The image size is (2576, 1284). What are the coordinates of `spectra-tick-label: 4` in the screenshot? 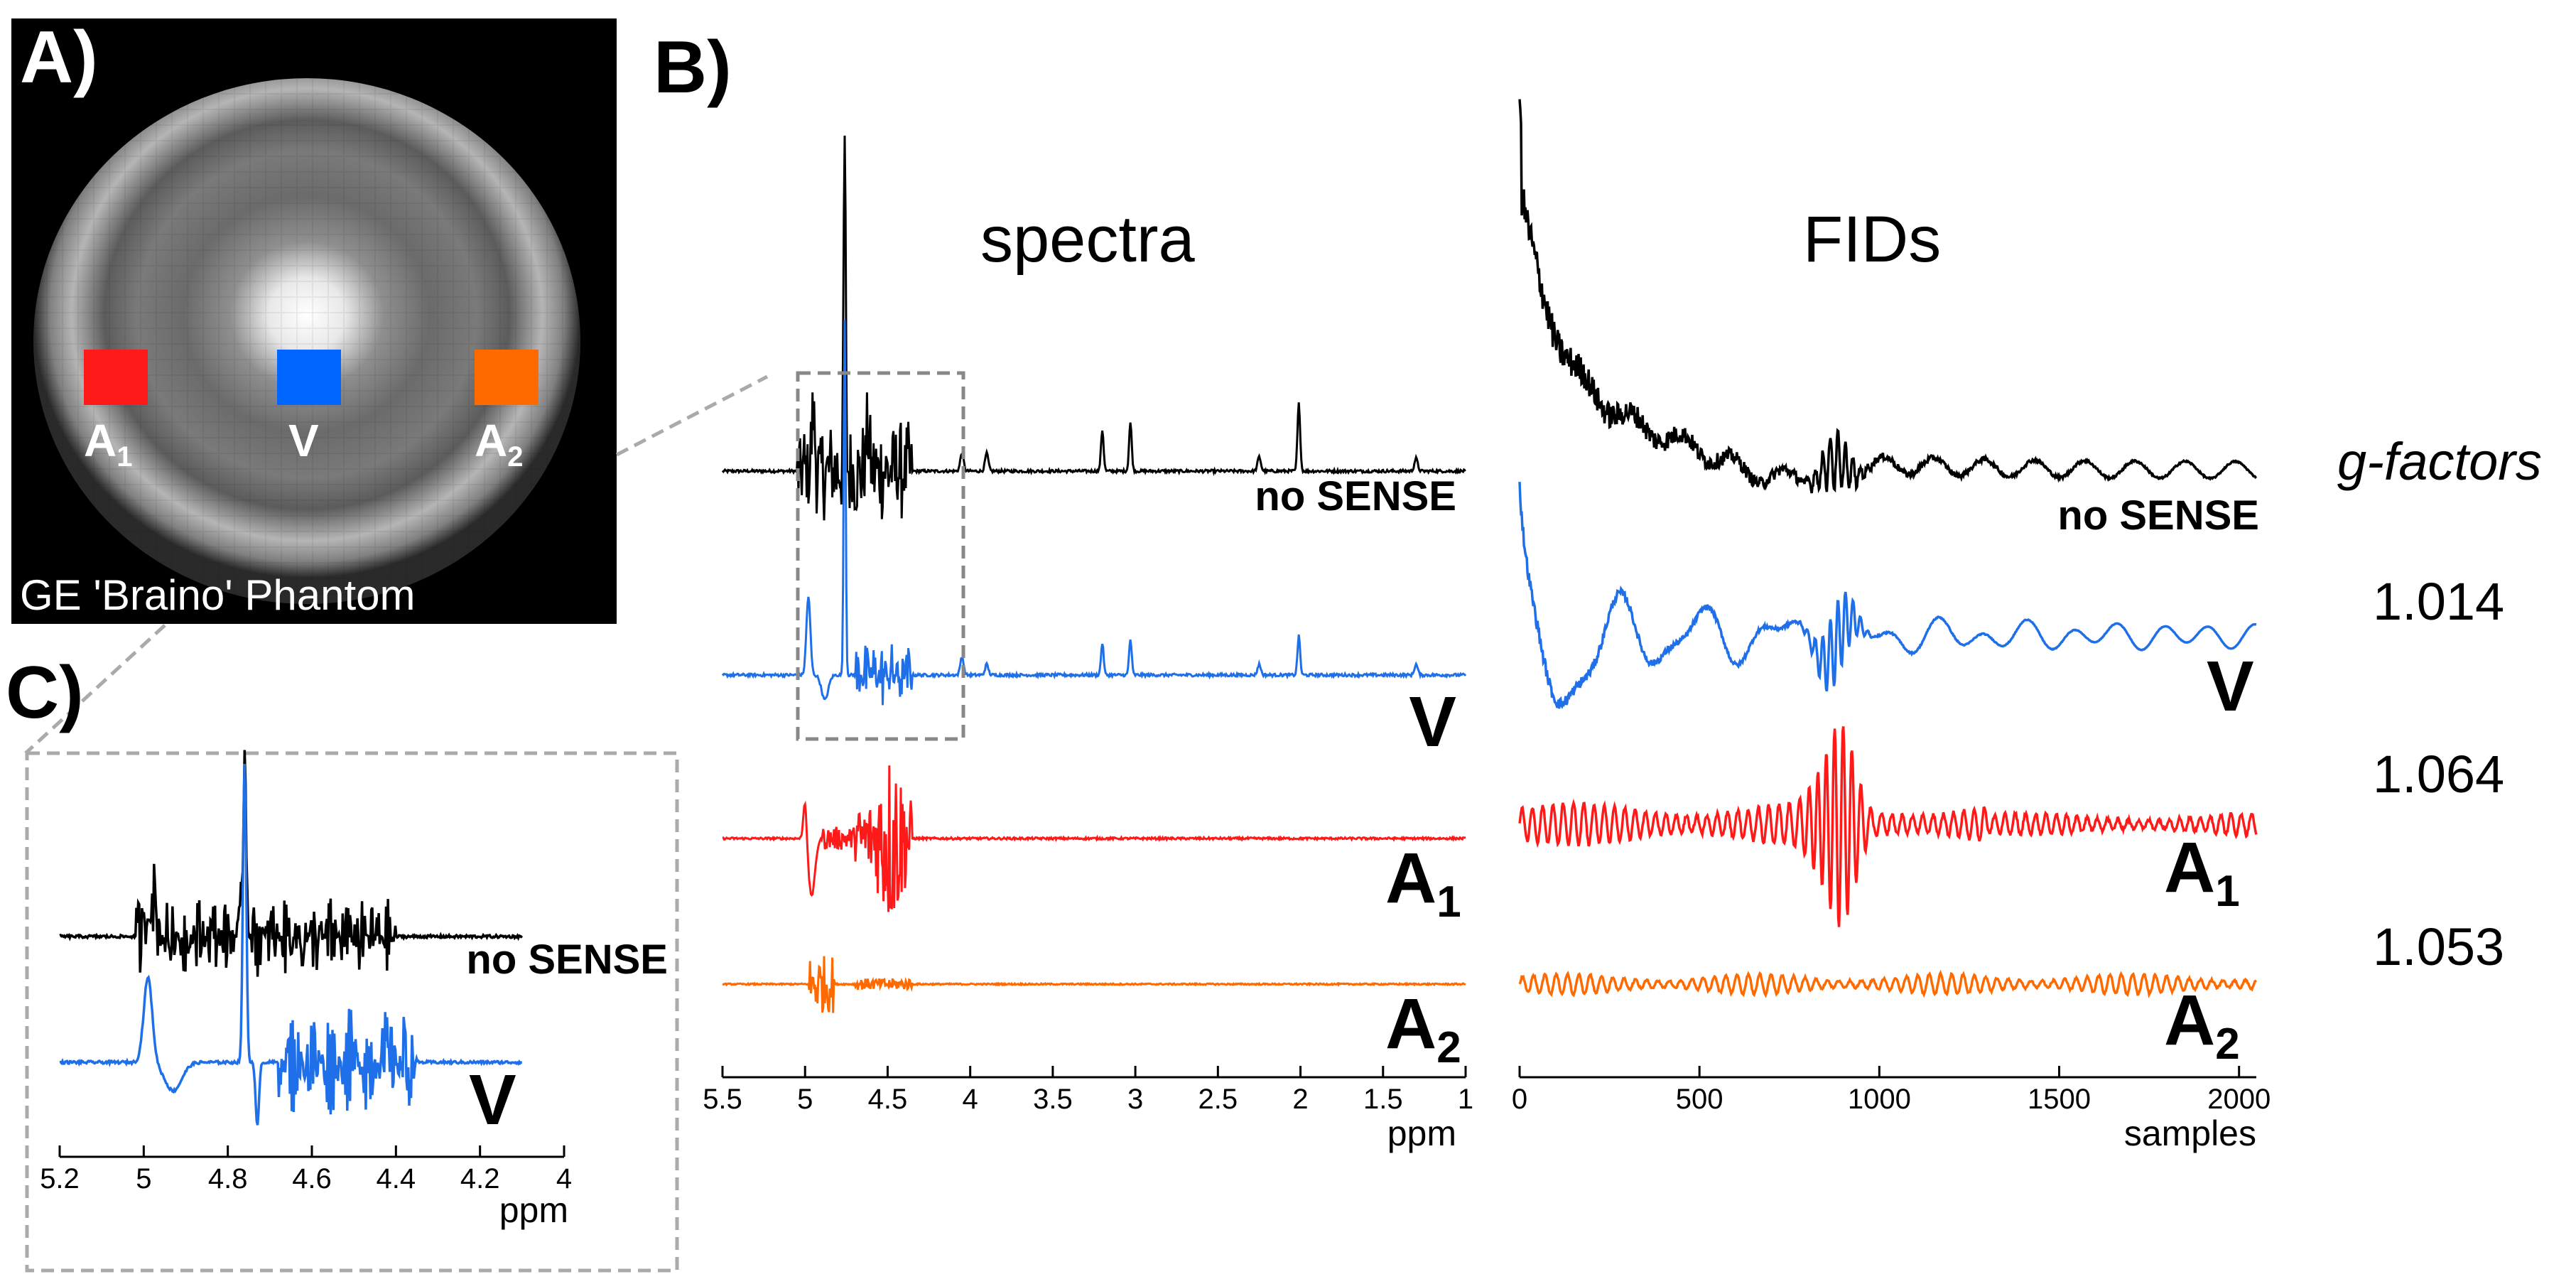 It's located at (970, 1099).